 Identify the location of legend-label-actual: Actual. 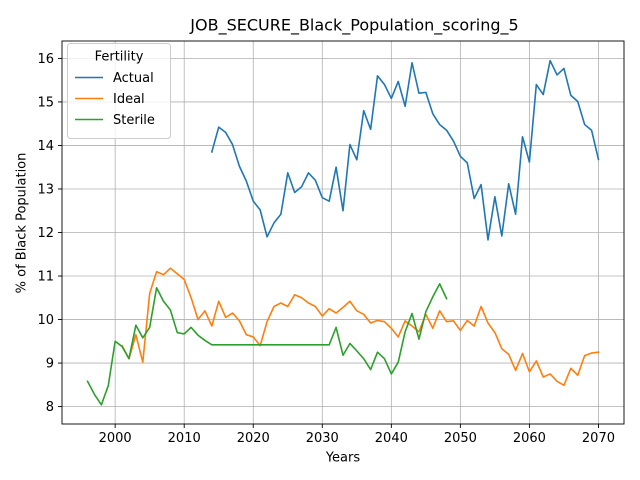
(133, 78).